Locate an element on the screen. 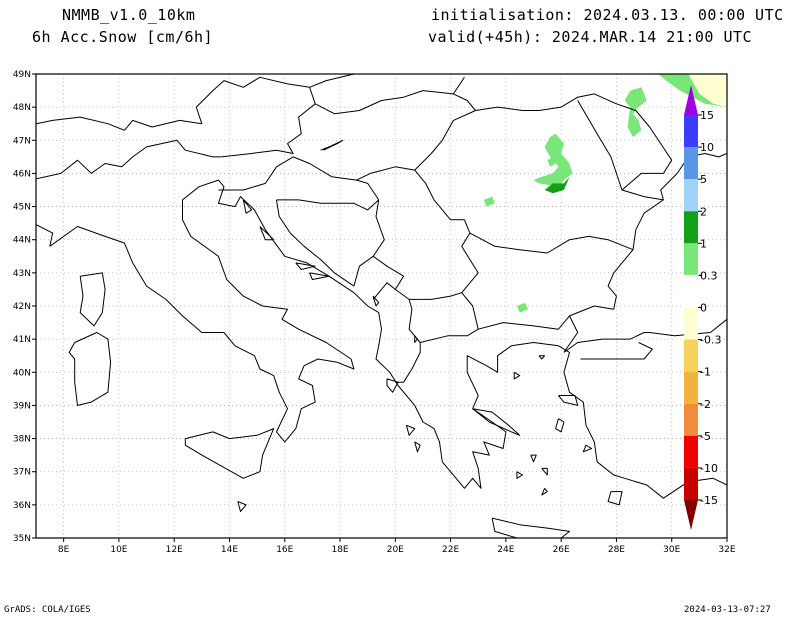 This screenshot has width=800, height=618. lat-tick-label: 46N is located at coordinates (22, 174).